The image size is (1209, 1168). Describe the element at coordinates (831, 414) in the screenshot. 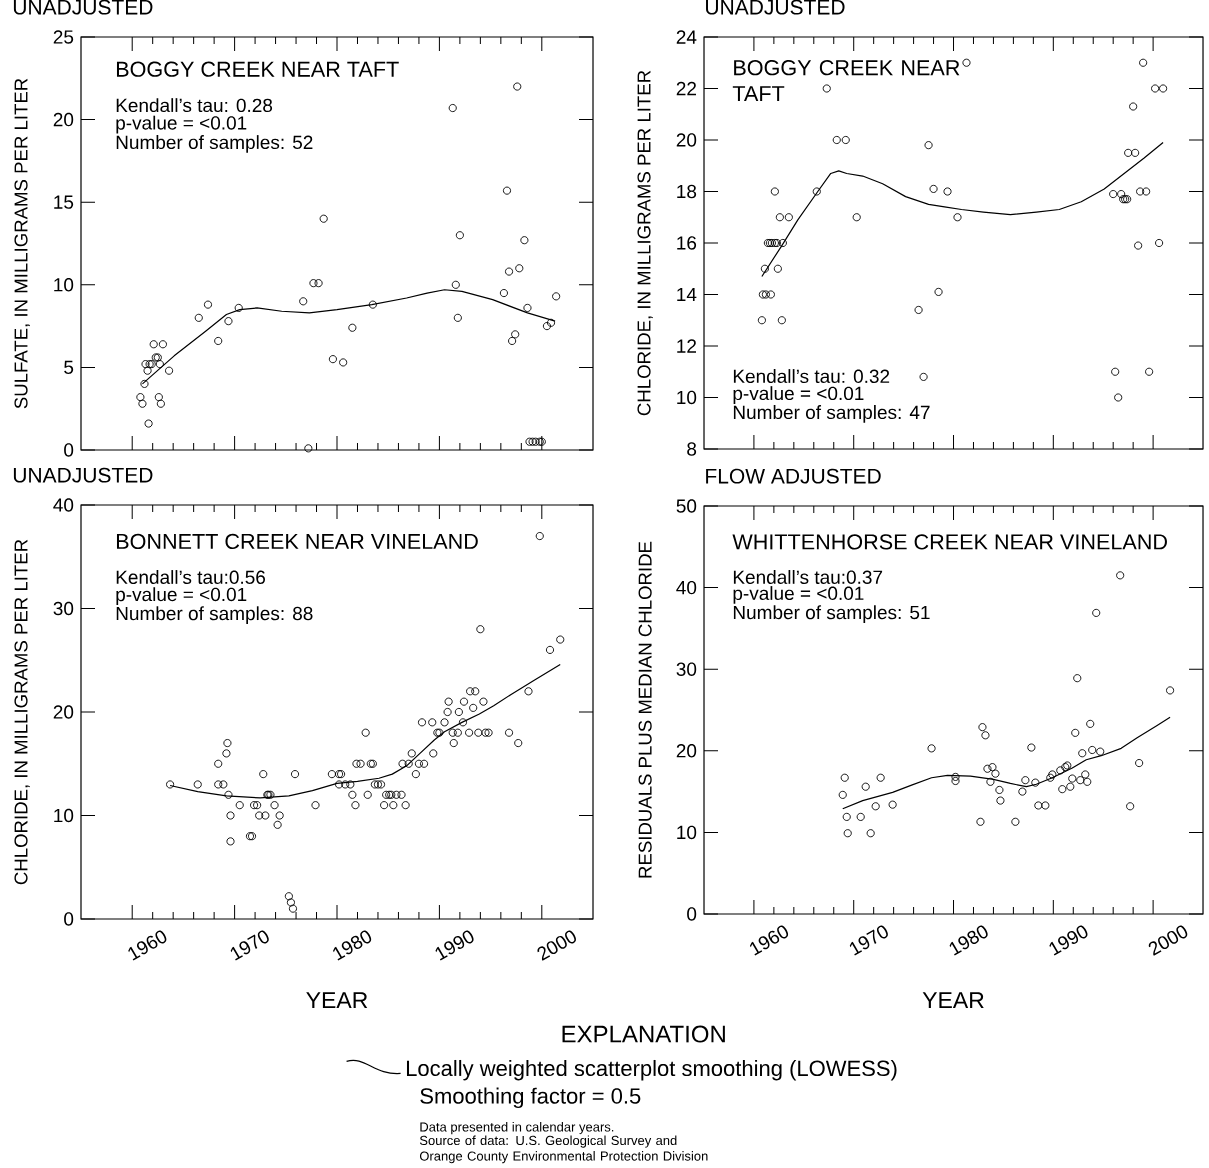

I see `annotation: Number of samples: 47` at that location.